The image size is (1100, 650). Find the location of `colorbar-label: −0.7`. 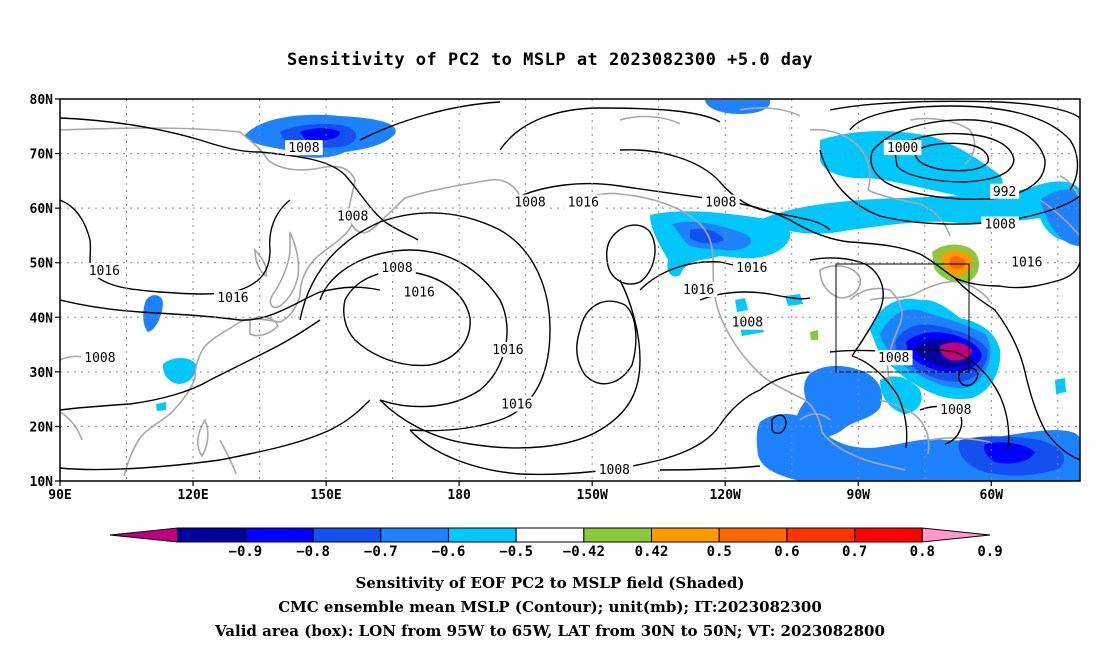

colorbar-label: −0.7 is located at coordinates (380, 552).